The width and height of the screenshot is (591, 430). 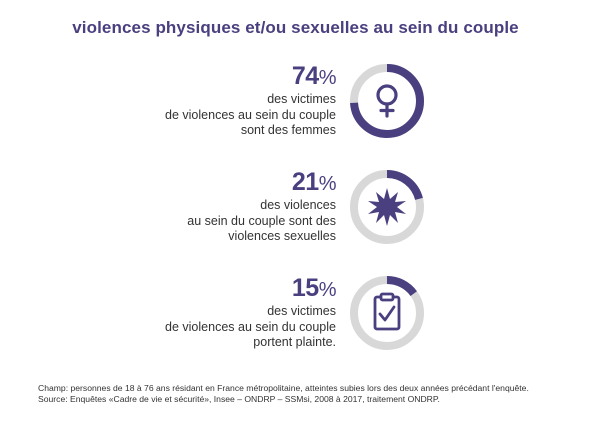 I want to click on value-number: 74, so click(x=305, y=76).